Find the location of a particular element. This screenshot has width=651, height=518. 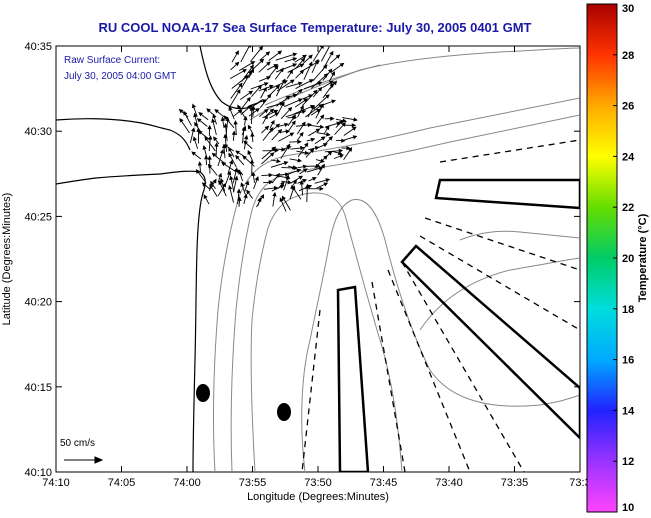

raritan-bay-shore is located at coordinates (108, 179).